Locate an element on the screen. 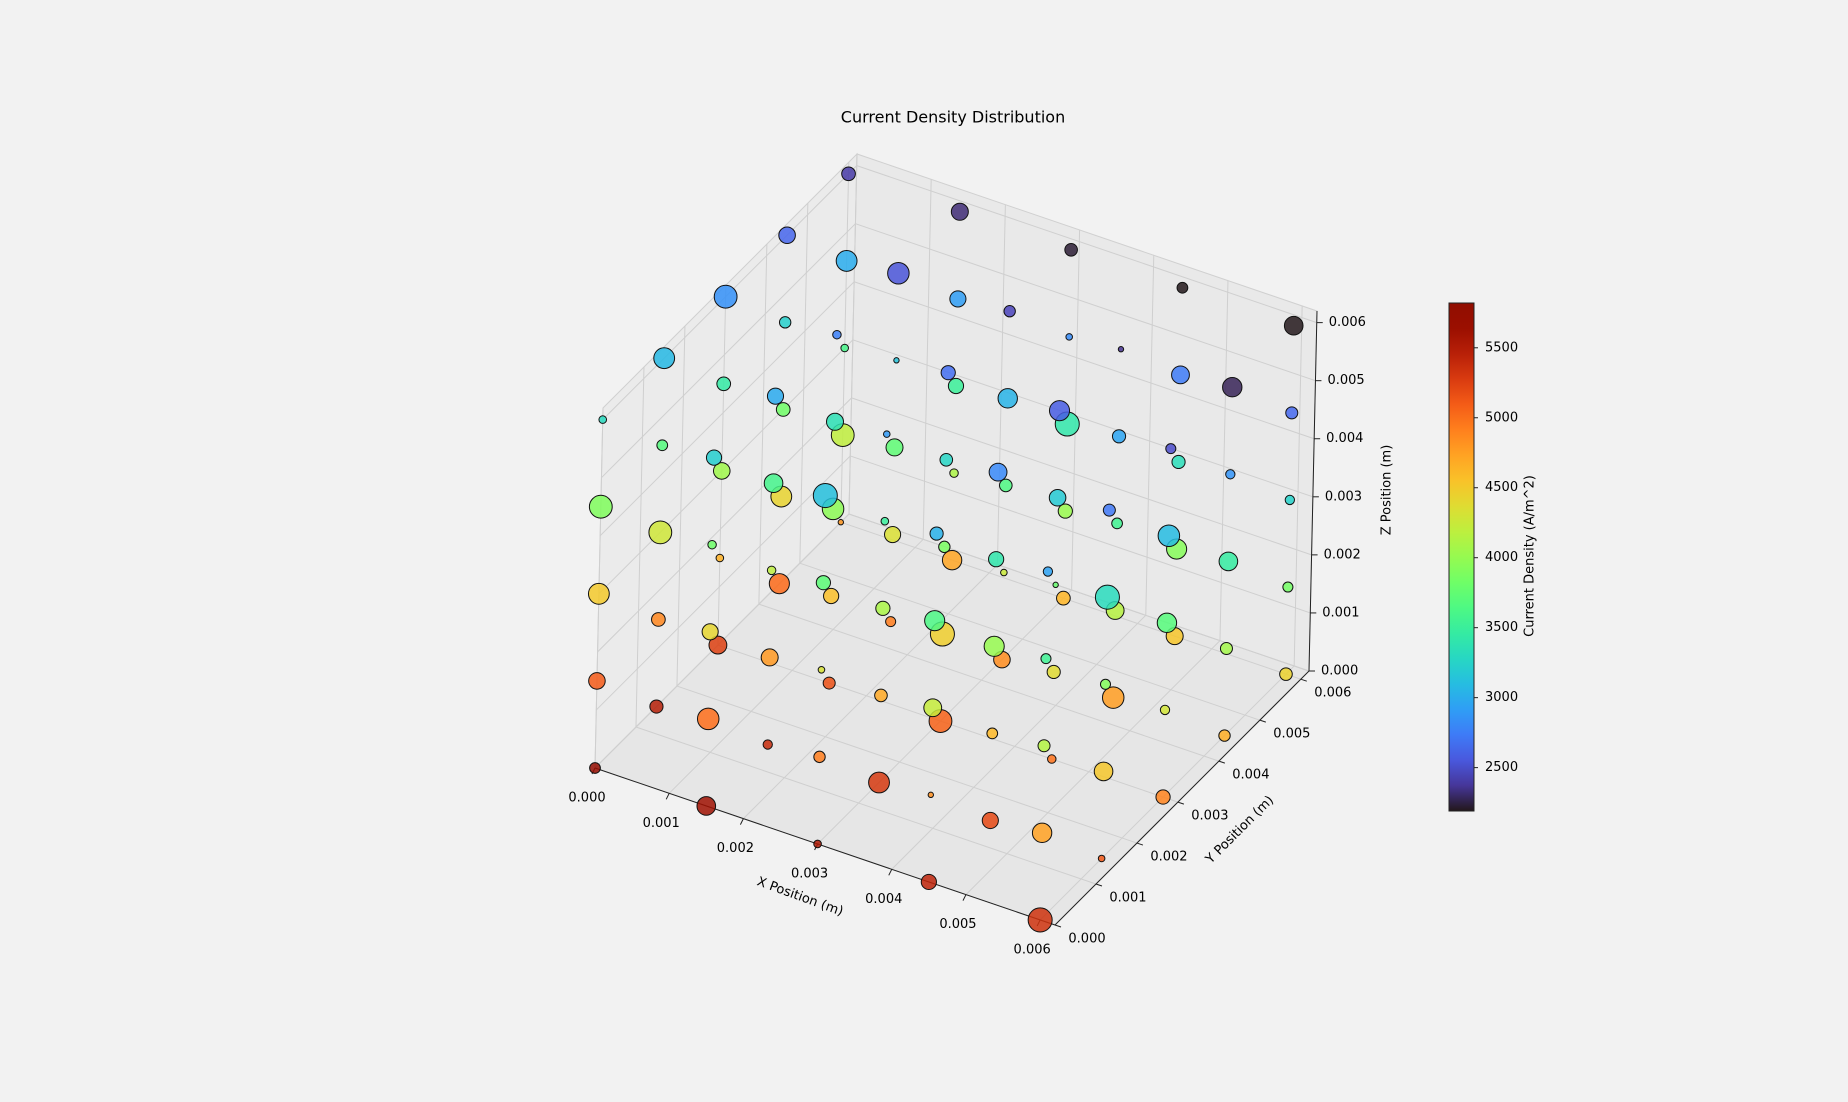  chart-title: Current Density Distribution is located at coordinates (953, 117).